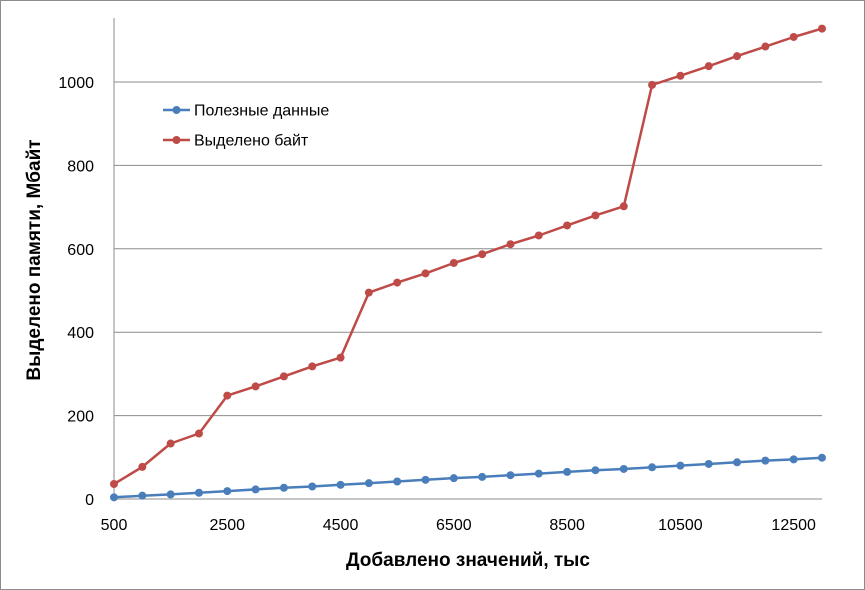 The image size is (865, 590). What do you see at coordinates (80, 417) in the screenshot?
I see `y-tick-label: 200` at bounding box center [80, 417].